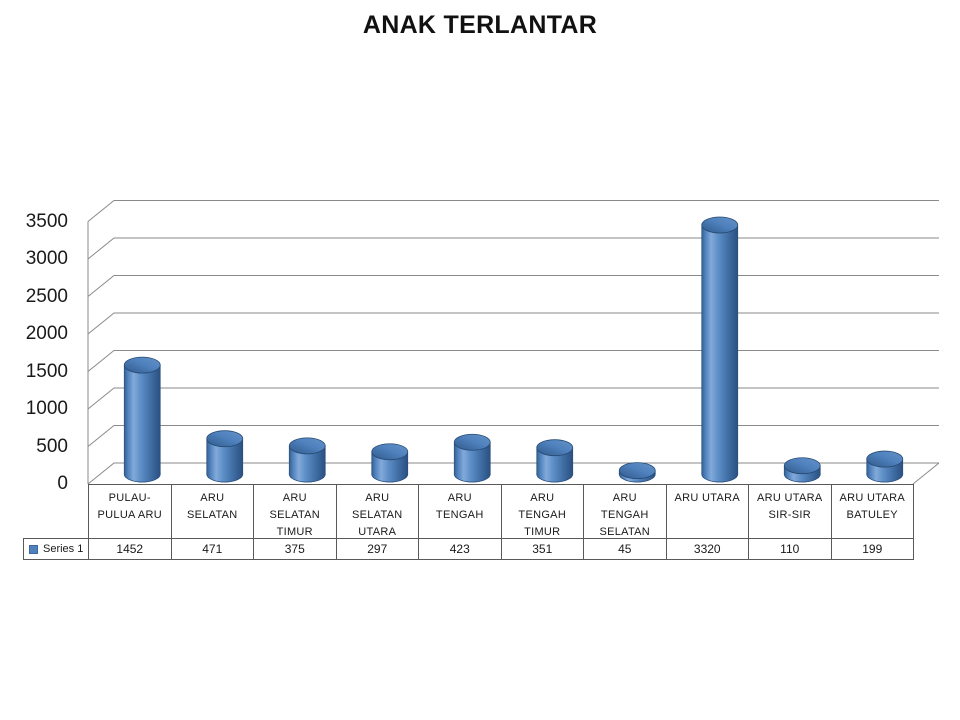 This screenshot has width=960, height=720. I want to click on value-cell: 110, so click(789, 549).